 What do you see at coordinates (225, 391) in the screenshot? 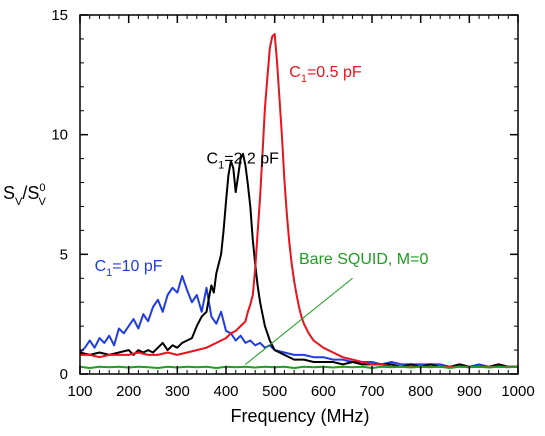
I see `x-tick-label: 400` at bounding box center [225, 391].